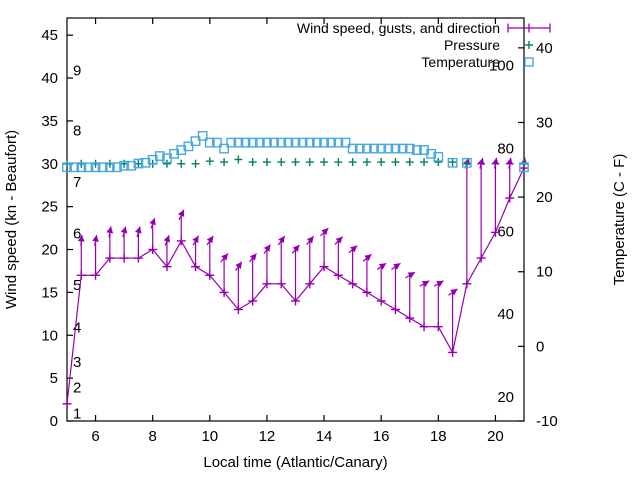 This screenshot has height=480, width=640. What do you see at coordinates (11, 219) in the screenshot?
I see `y-axis-title: Wind speed (kn - Beaufort)` at bounding box center [11, 219].